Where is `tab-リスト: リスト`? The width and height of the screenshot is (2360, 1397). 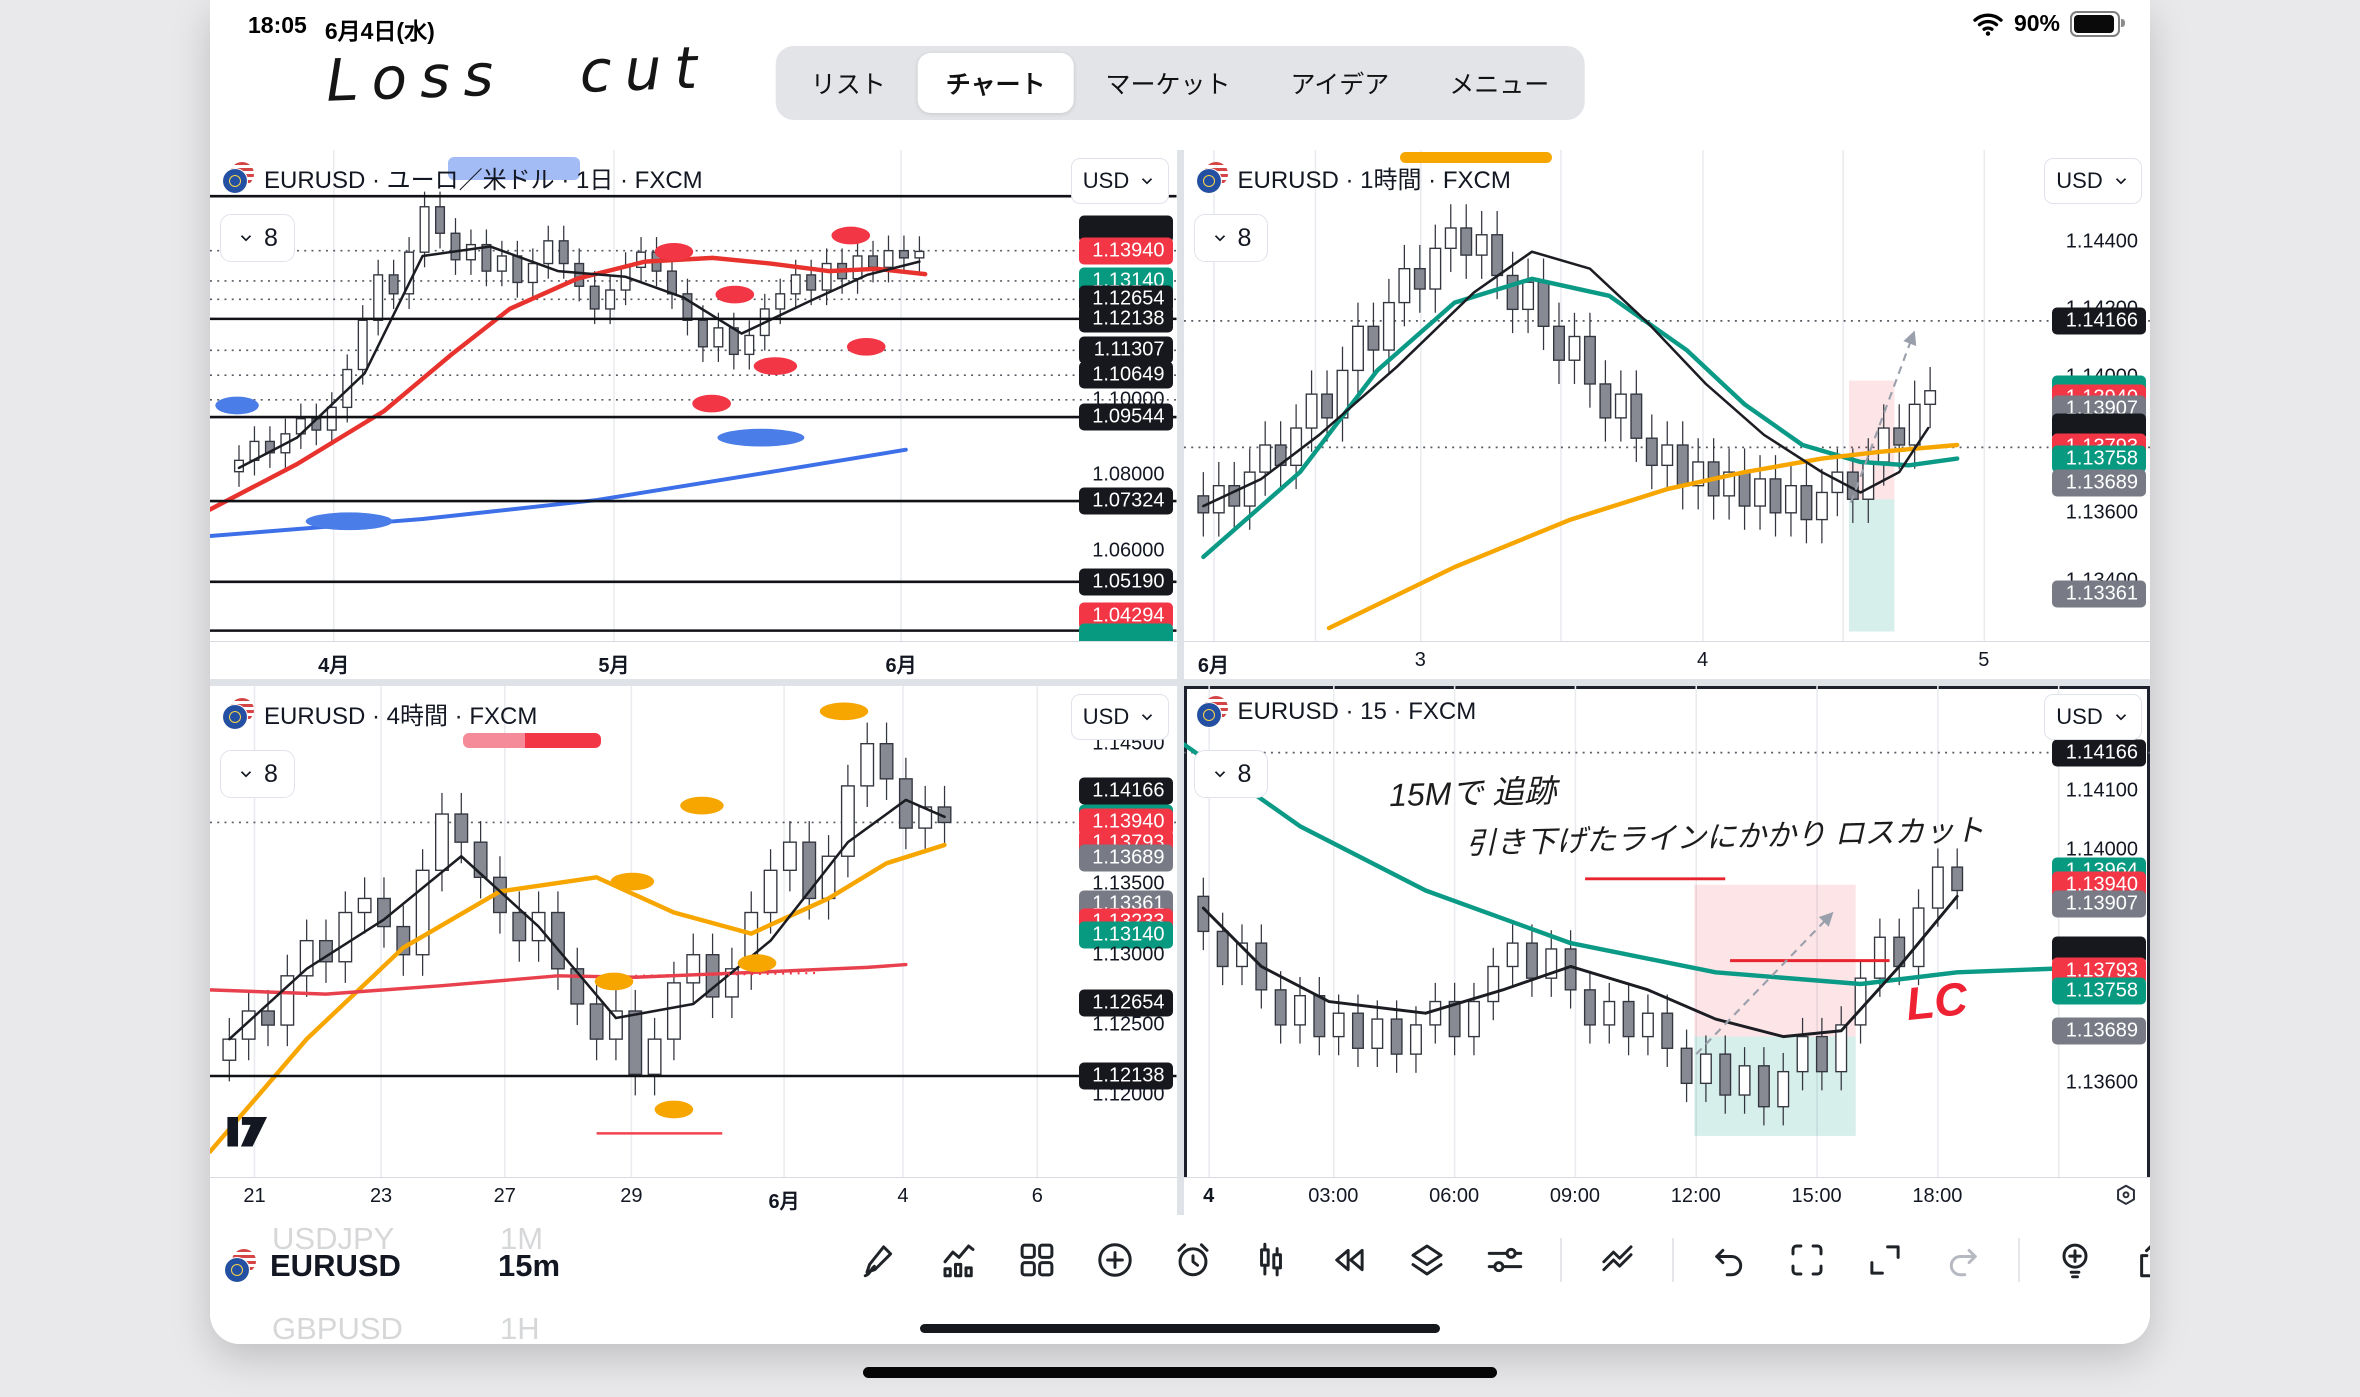 tab-リスト: リスト is located at coordinates (848, 85).